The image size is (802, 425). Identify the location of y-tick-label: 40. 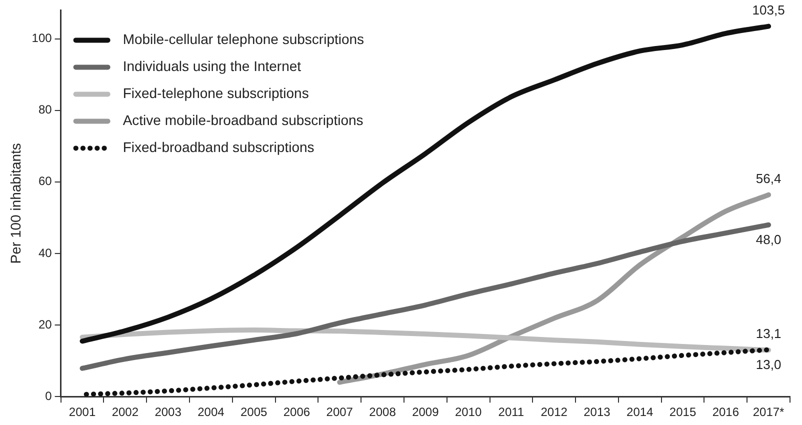
(45, 253).